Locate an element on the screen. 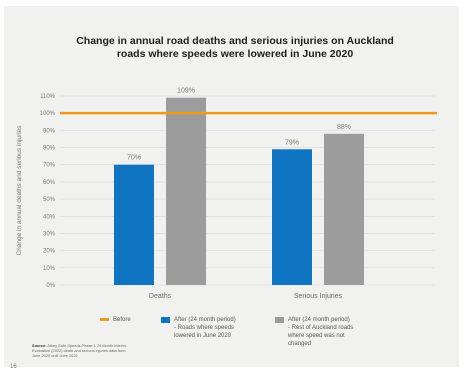 This screenshot has width=464, height=372. legend-swatch-lowered is located at coordinates (165, 320).